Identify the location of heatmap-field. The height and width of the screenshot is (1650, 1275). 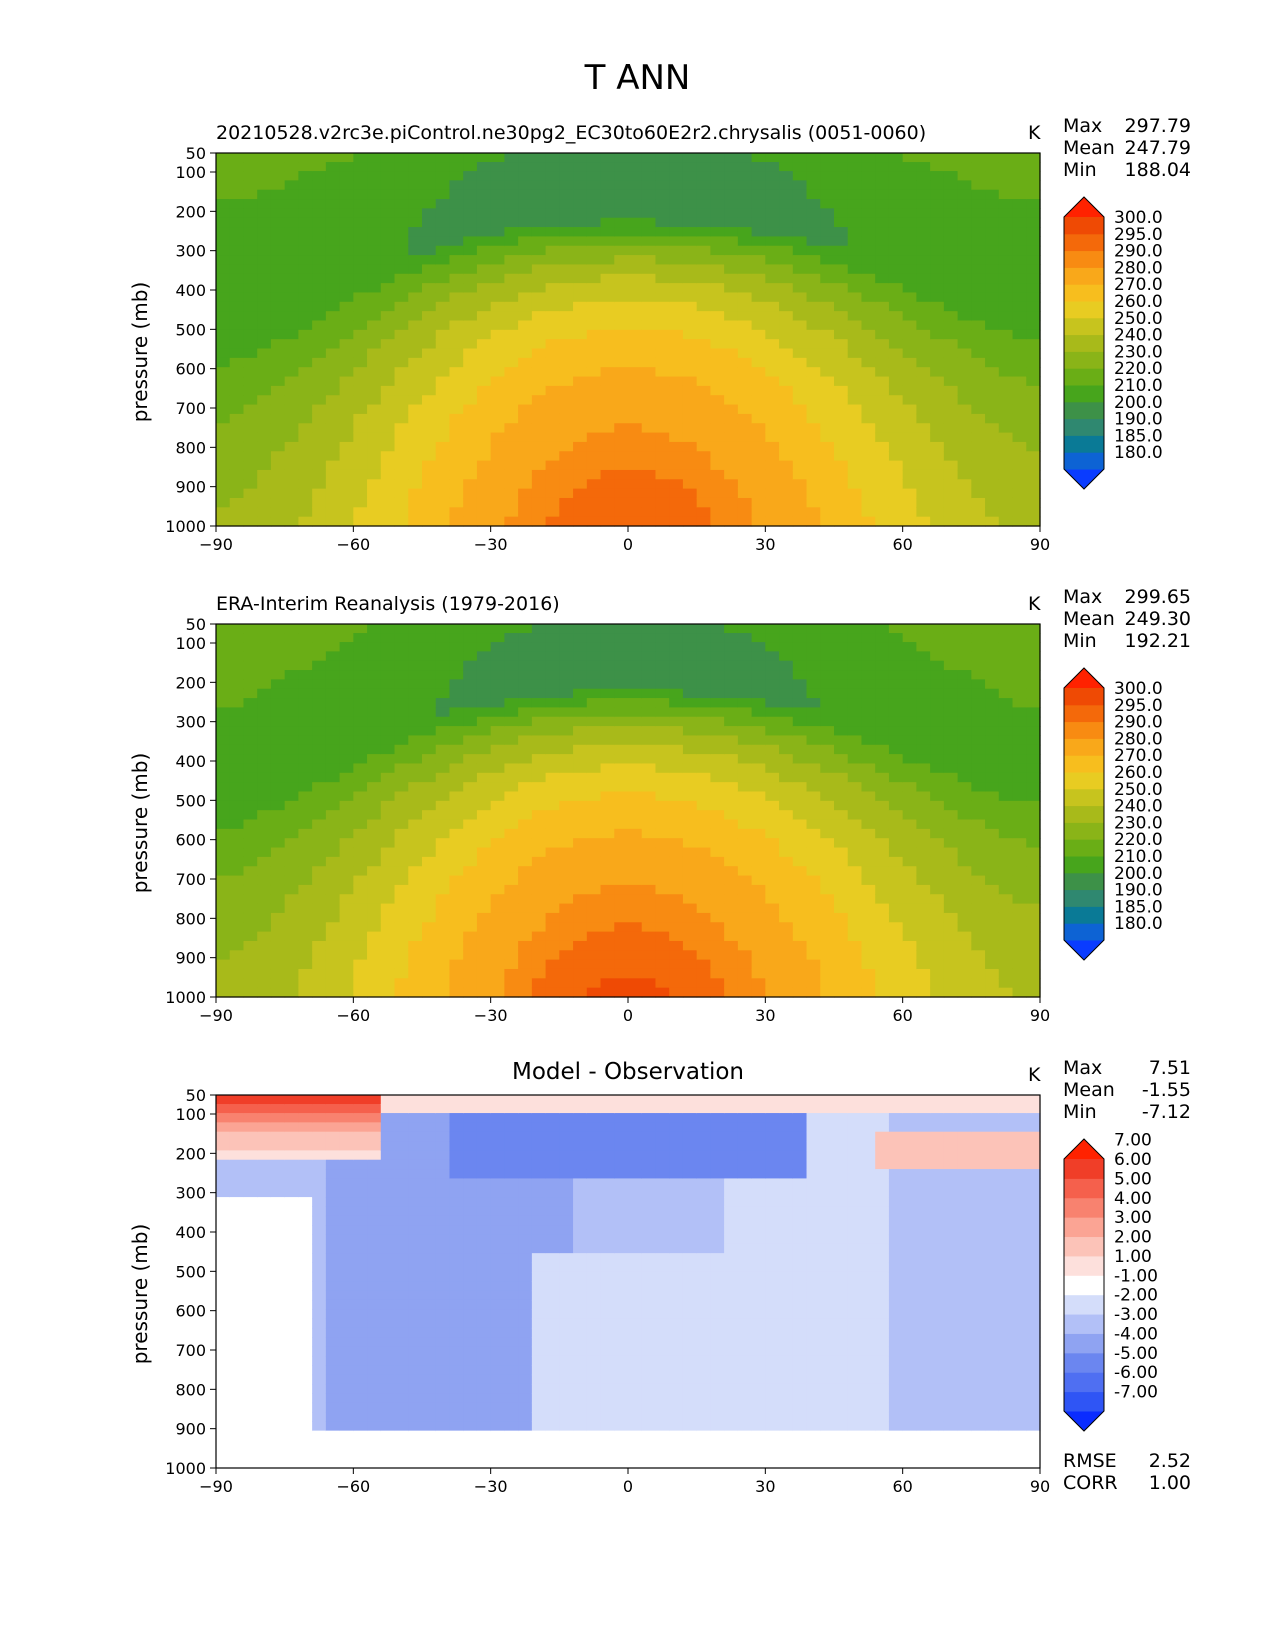
(628, 811).